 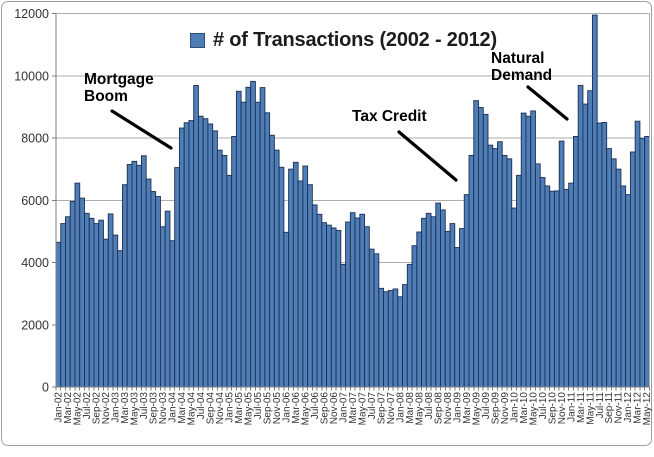 I want to click on svg-text: 0, so click(x=45, y=388).